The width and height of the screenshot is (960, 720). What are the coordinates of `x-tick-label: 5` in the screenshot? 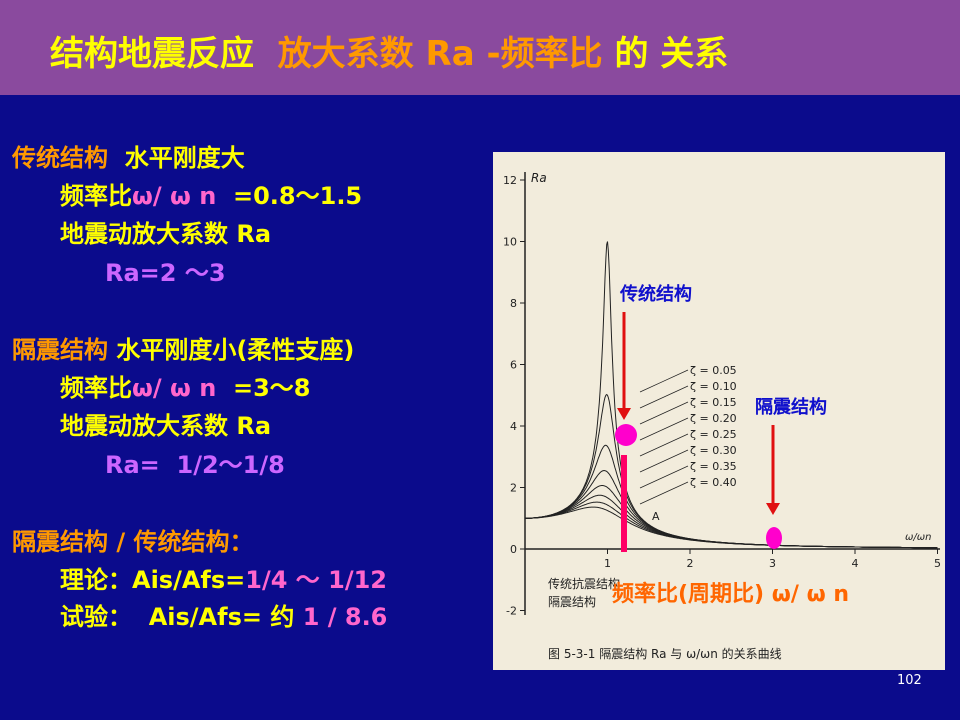 It's located at (937, 563).